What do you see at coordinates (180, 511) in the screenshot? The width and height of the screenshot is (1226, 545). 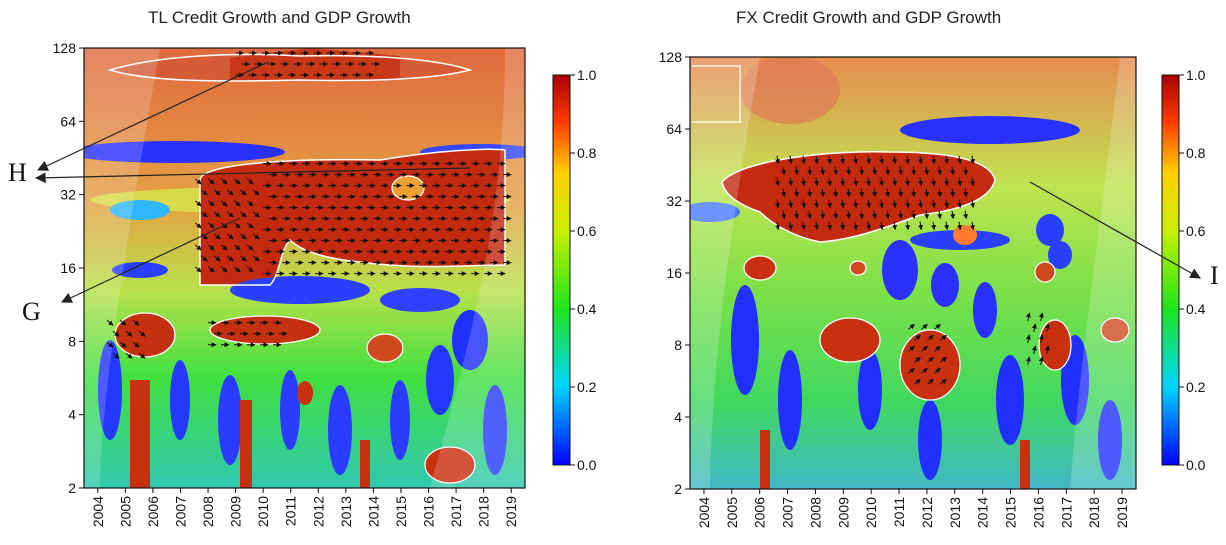 I see `left-x-tick-label: 2007` at bounding box center [180, 511].